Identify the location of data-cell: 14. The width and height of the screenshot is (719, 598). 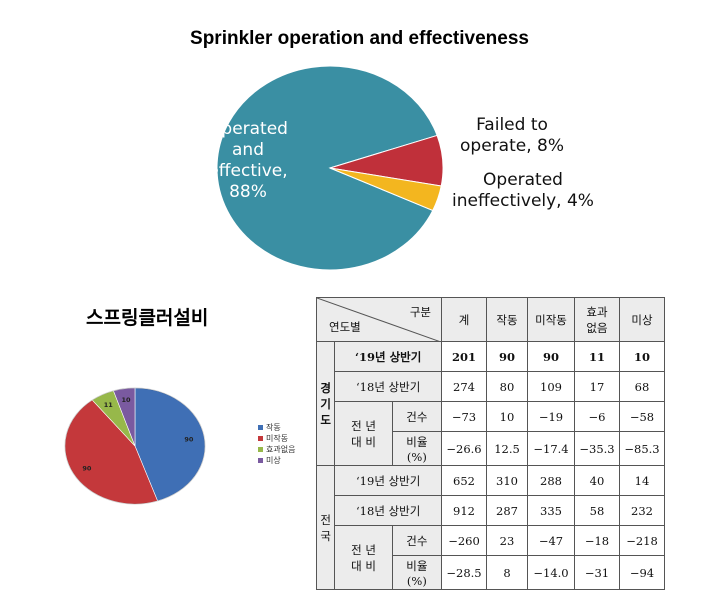
(642, 480).